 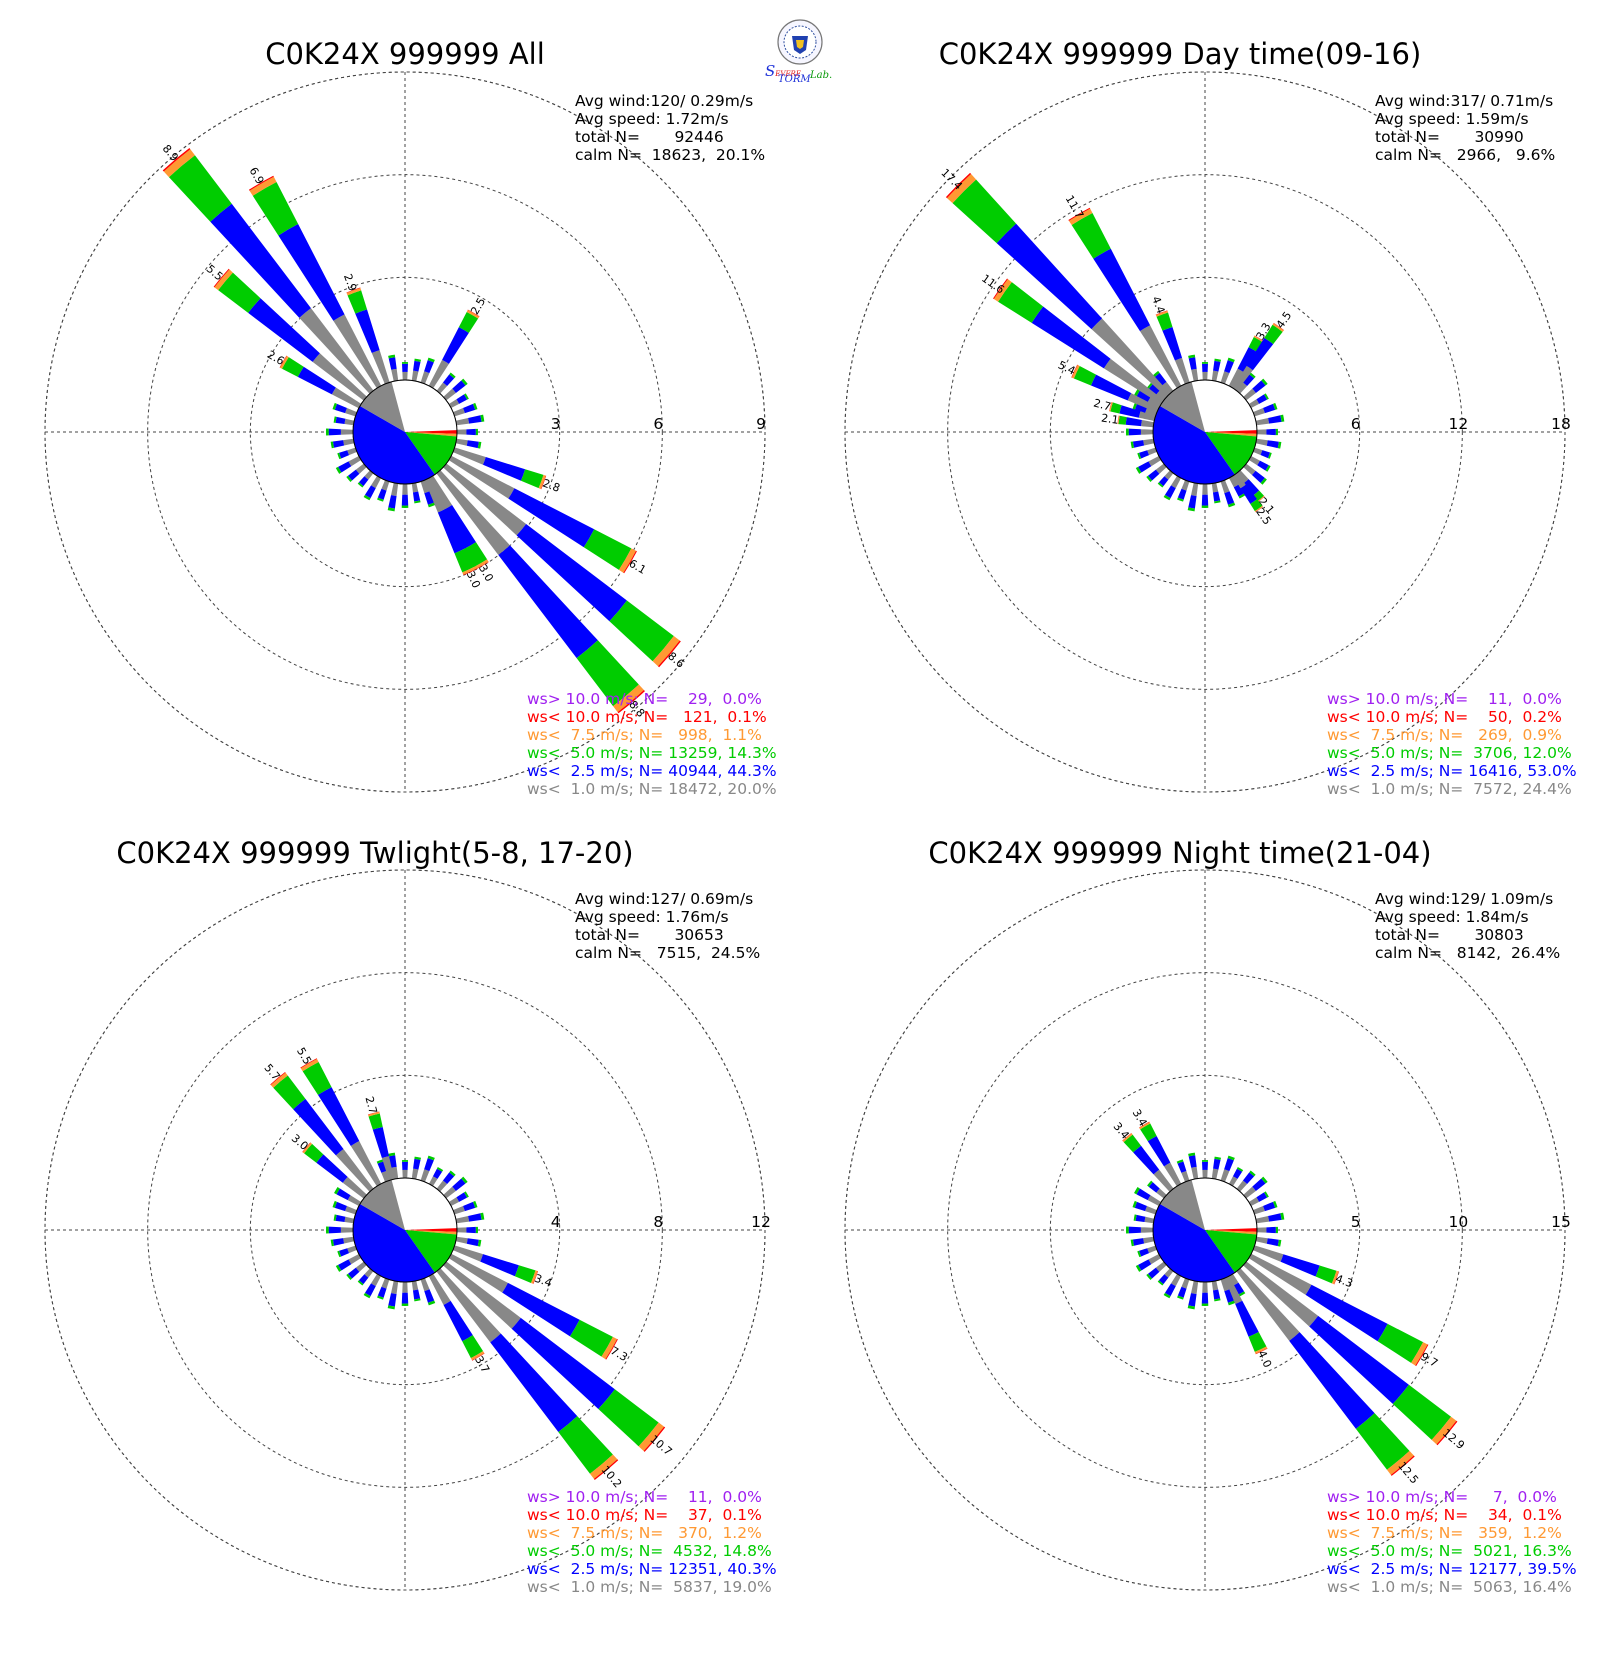 I want to click on bar-320-segment-ws_lt10, so click(x=176, y=159).